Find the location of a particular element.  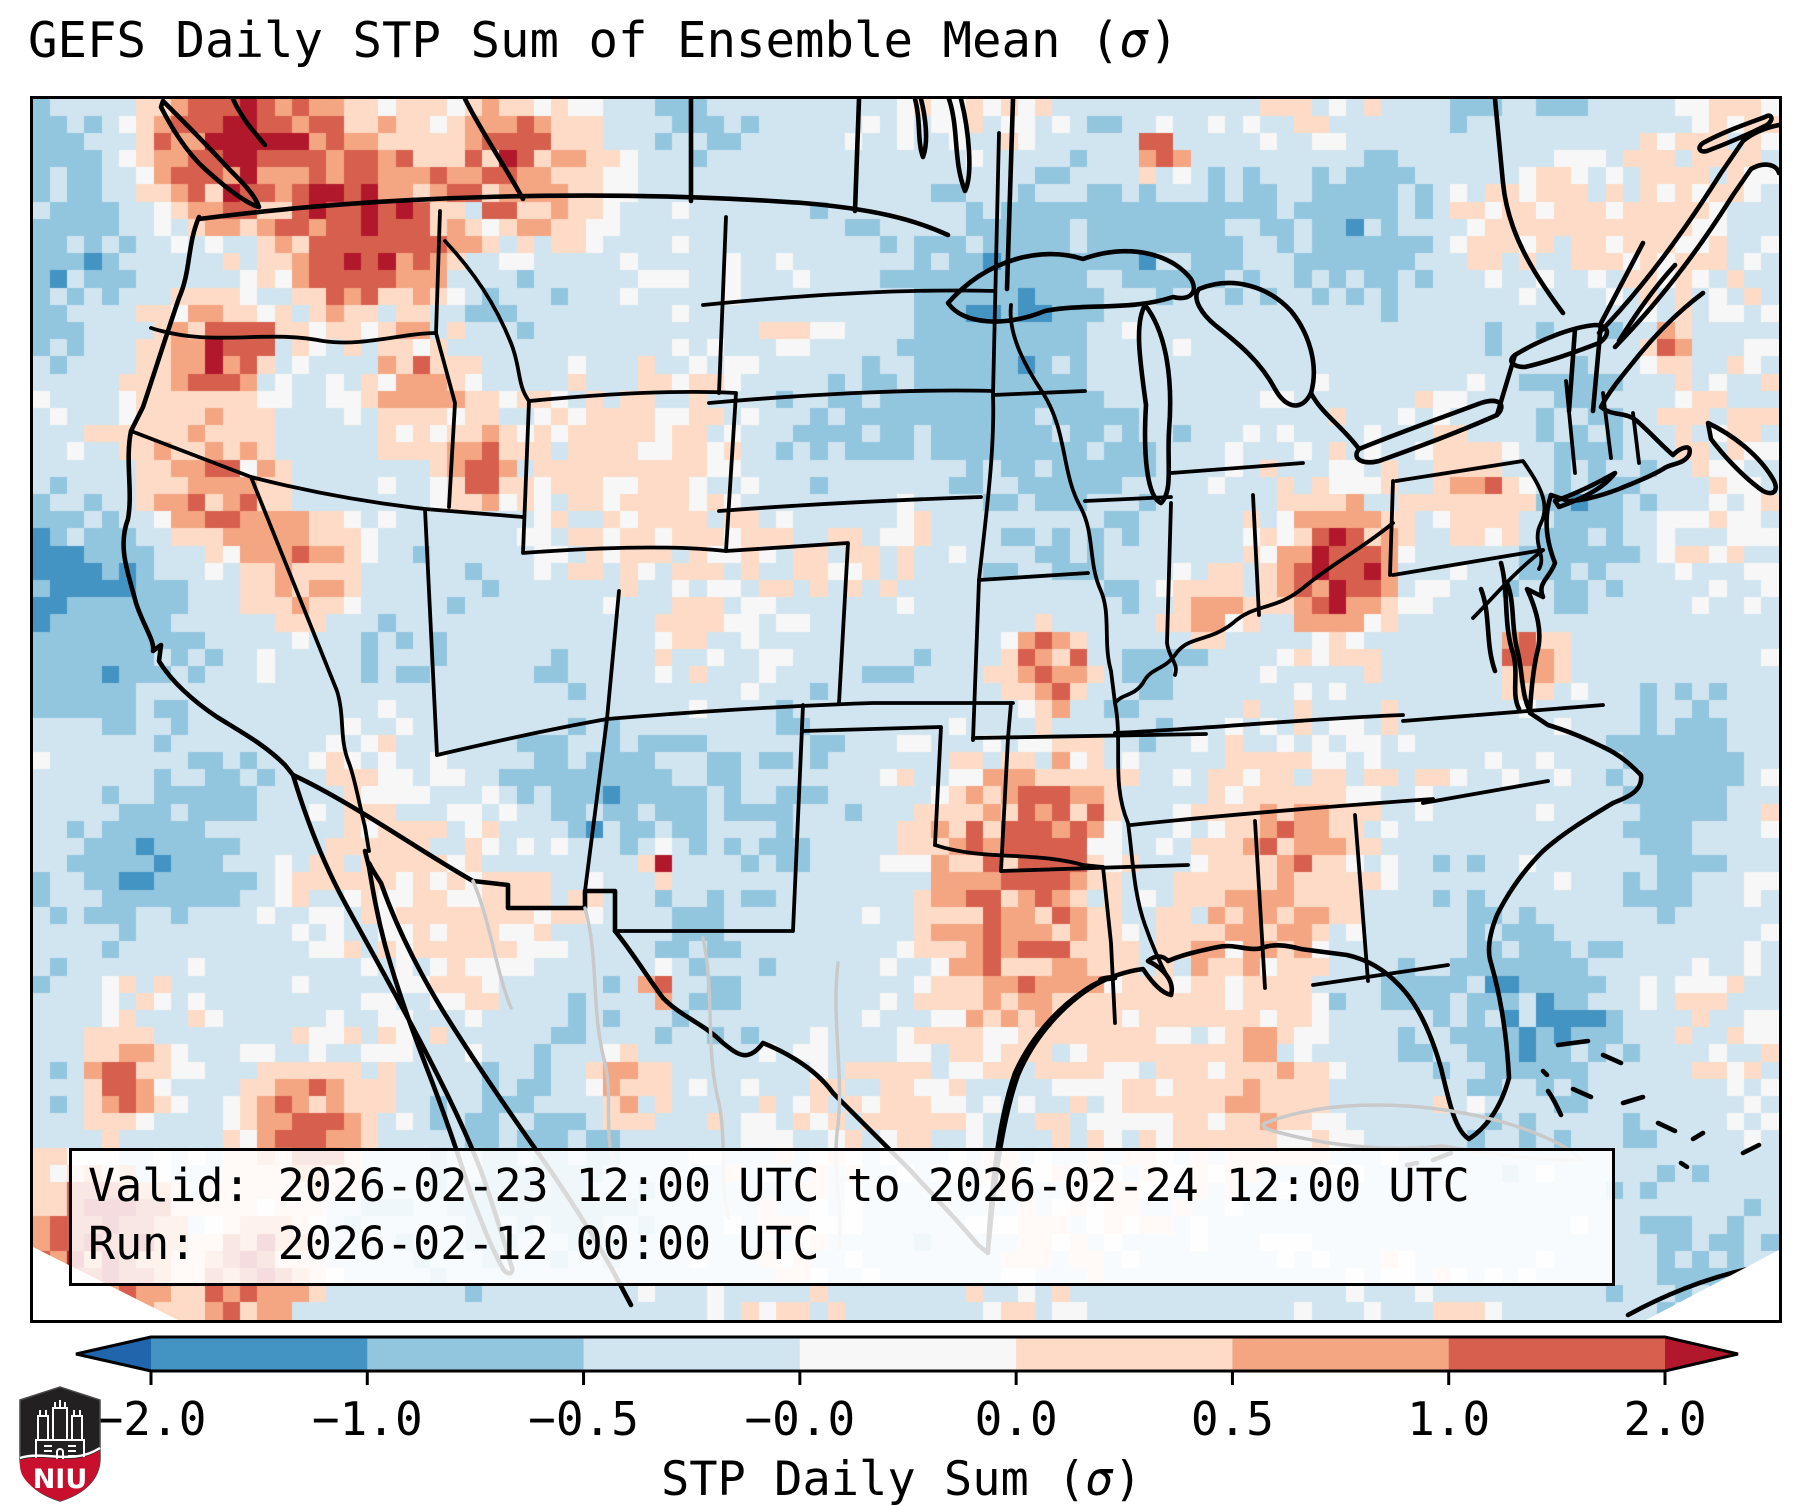

colorbar-tick-label: 1.0 is located at coordinates (1449, 1419).